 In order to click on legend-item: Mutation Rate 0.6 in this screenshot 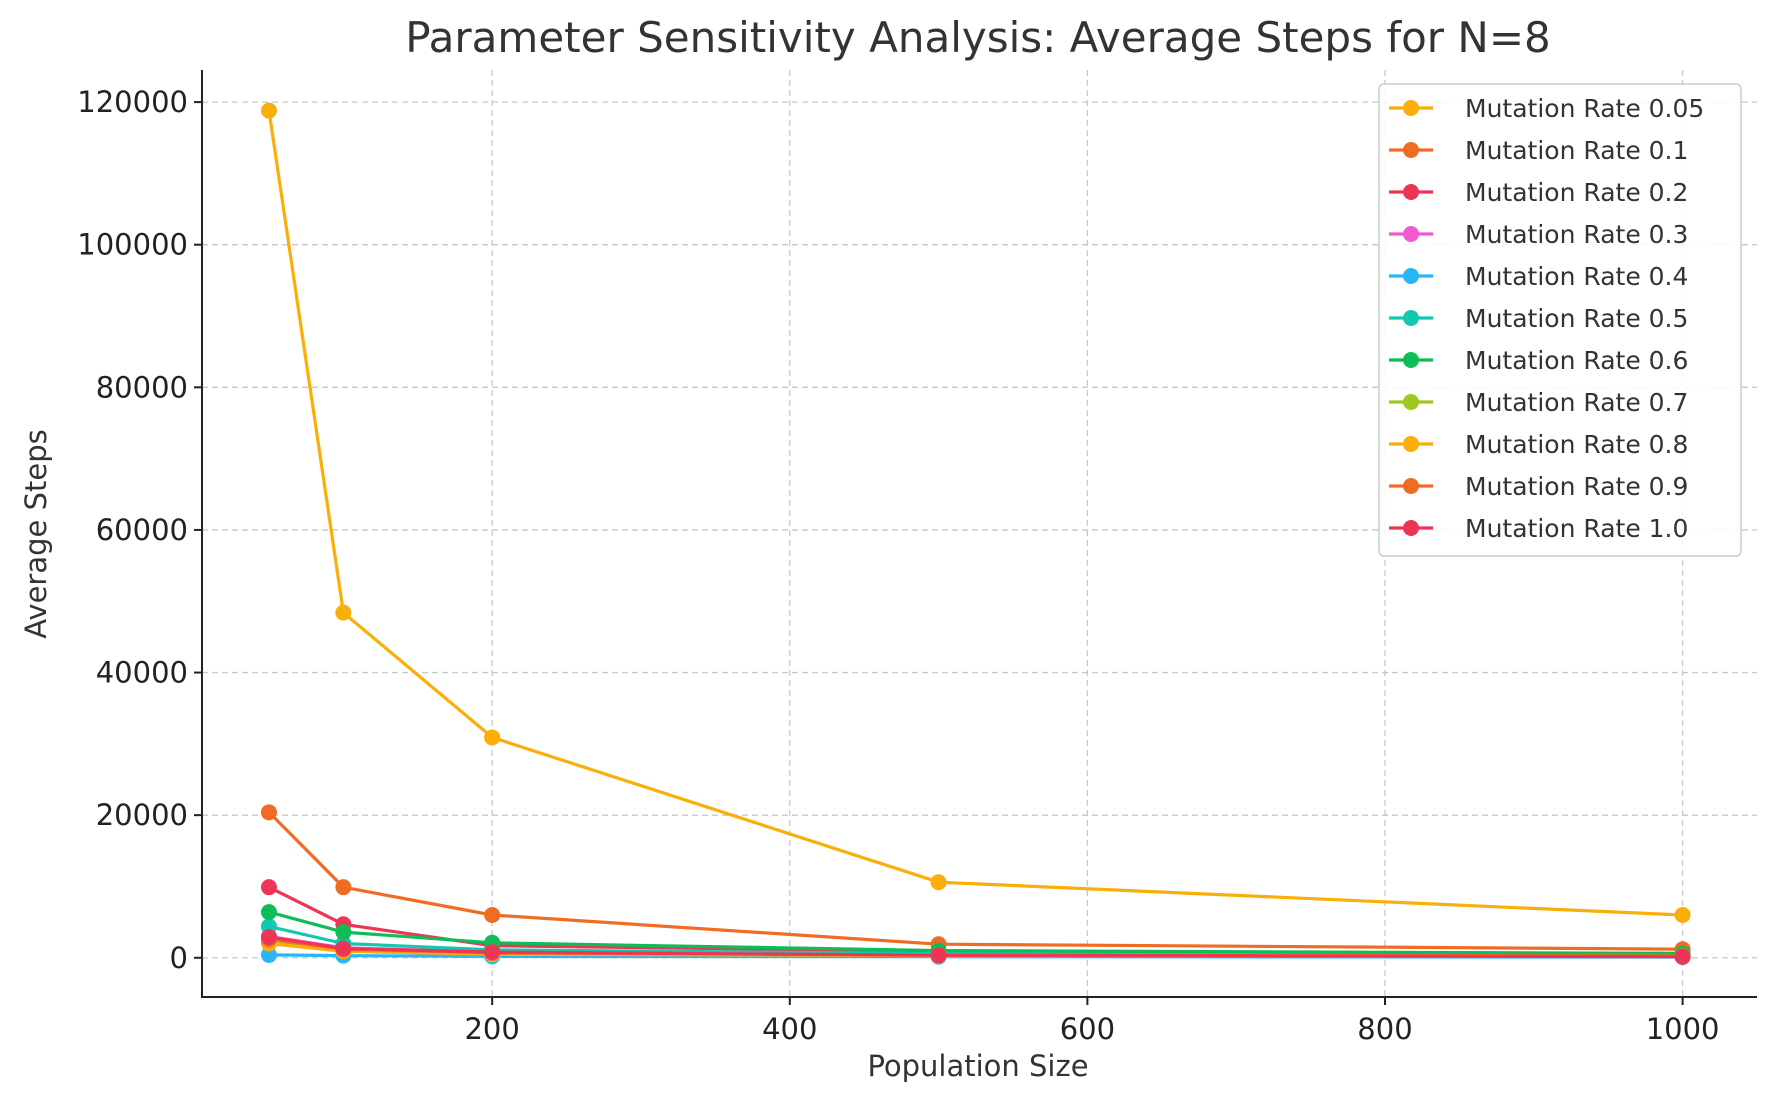, I will do `click(1538, 360)`.